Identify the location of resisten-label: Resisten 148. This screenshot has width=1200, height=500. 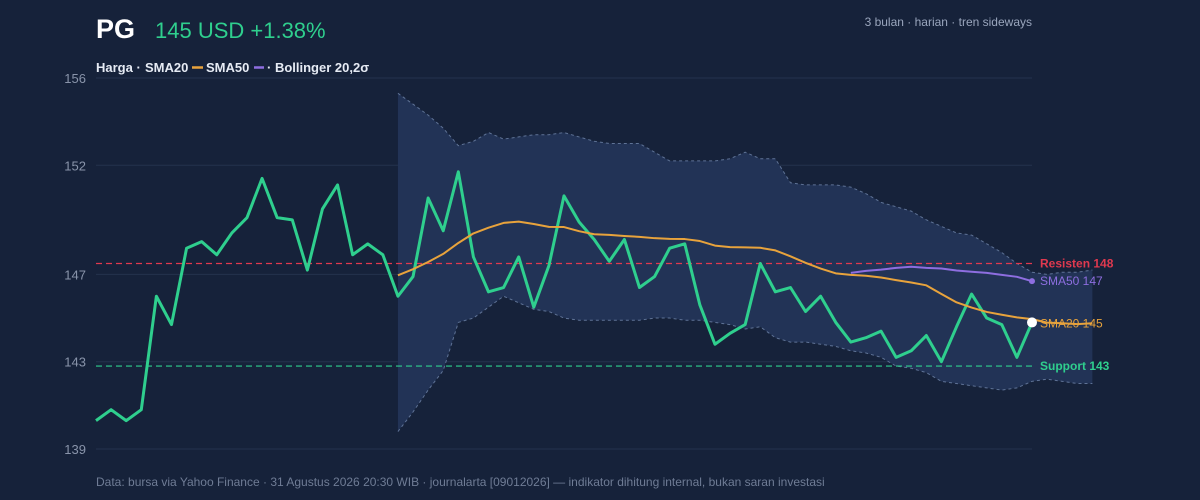
(1077, 264).